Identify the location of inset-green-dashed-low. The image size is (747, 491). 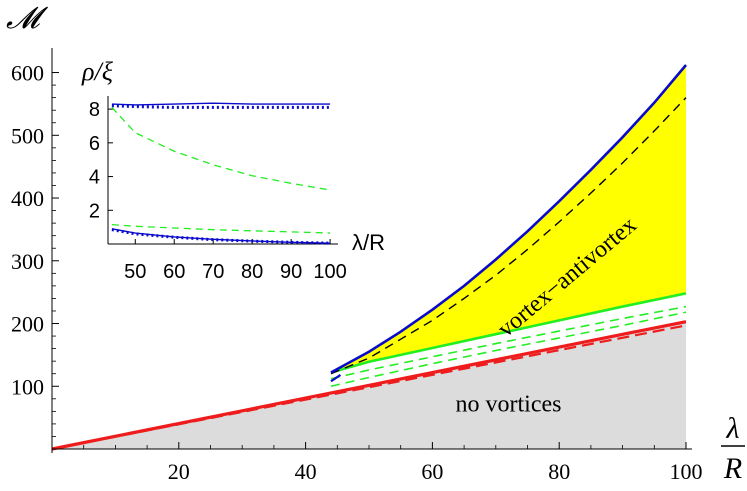
(221, 228).